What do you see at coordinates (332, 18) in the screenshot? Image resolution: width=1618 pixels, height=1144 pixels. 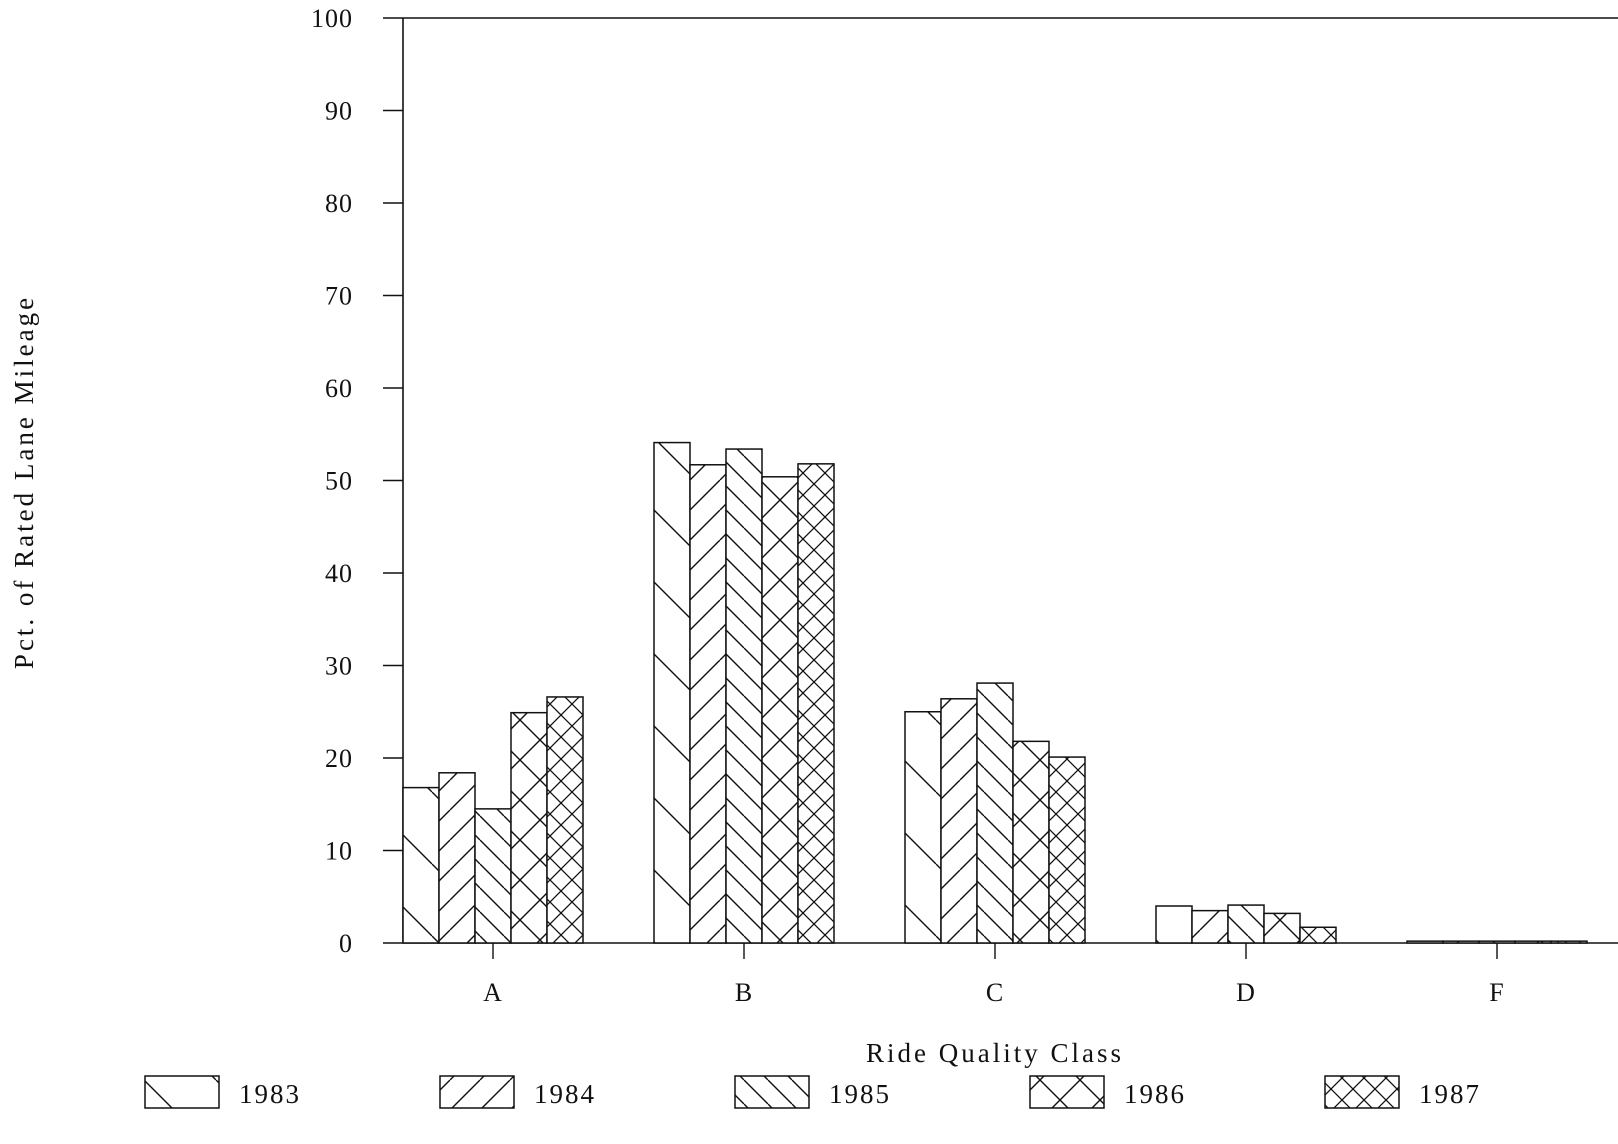 I see `y-tick-label: 100` at bounding box center [332, 18].